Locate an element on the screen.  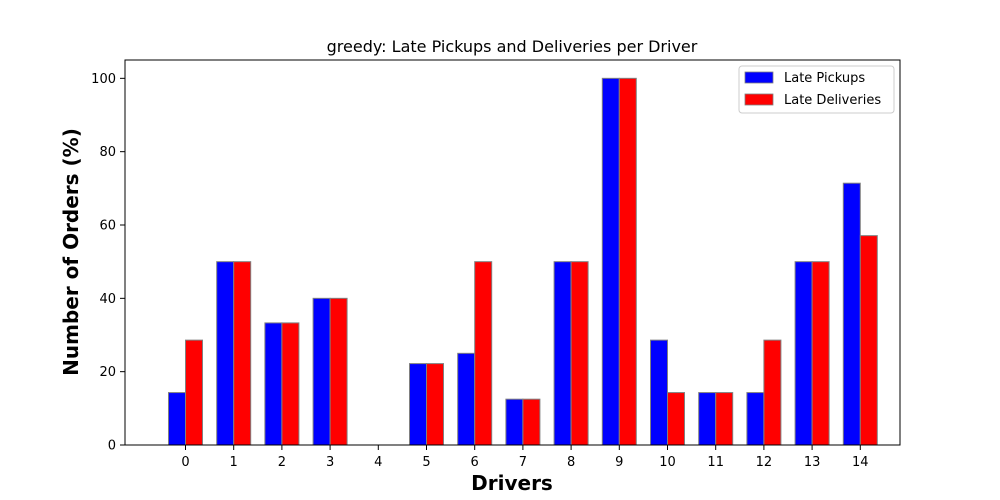
y-tick-label: 80 is located at coordinates (107, 152).